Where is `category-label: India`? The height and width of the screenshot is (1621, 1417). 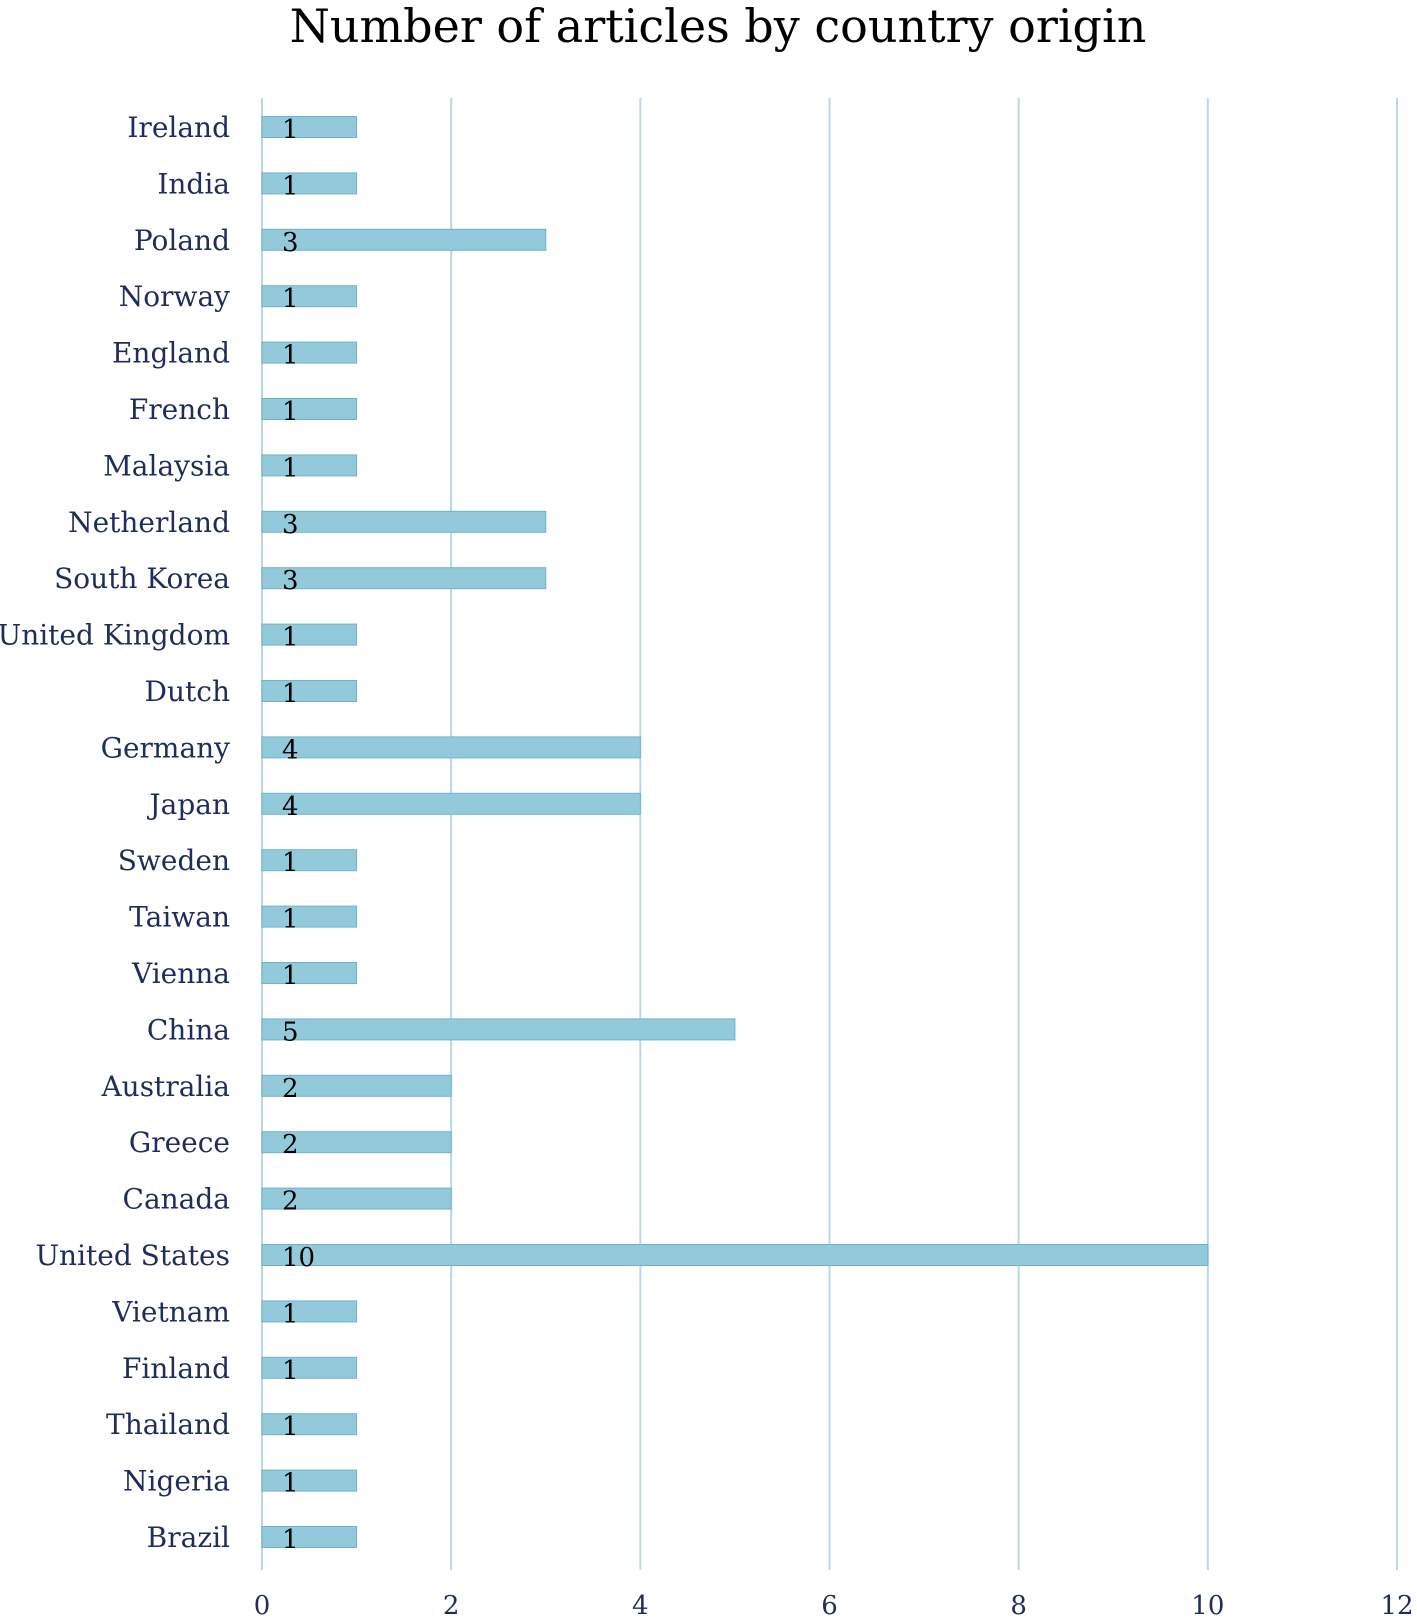 category-label: India is located at coordinates (193, 183).